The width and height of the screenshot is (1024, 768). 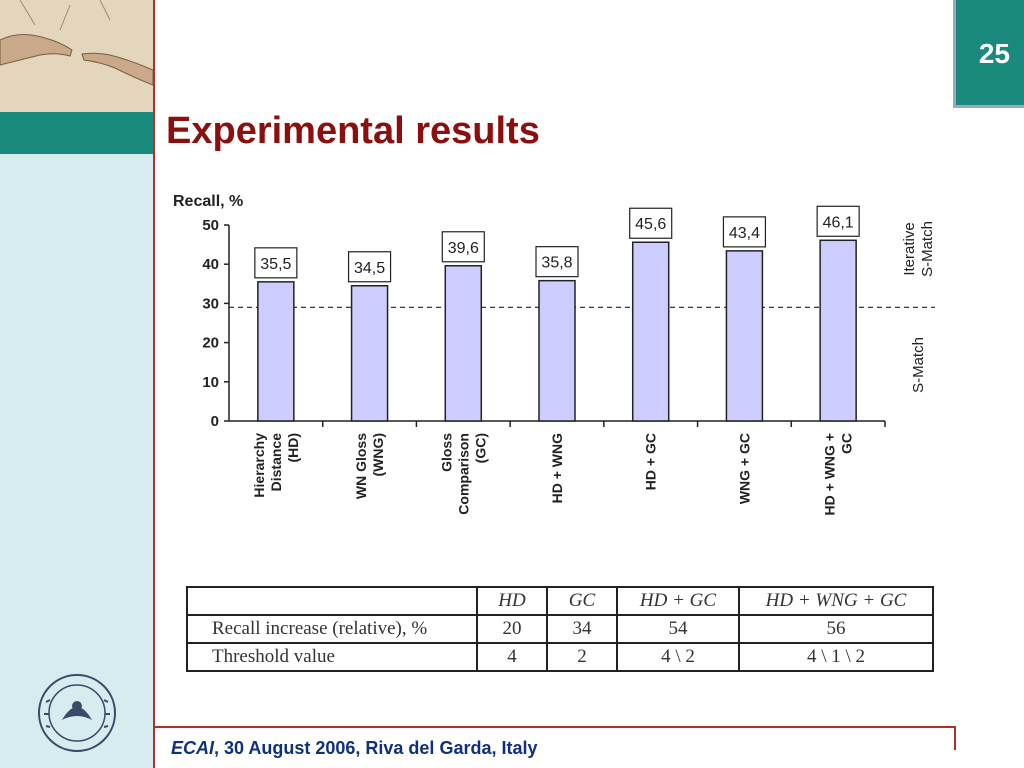 I want to click on table-header-cell: GC, so click(x=582, y=601).